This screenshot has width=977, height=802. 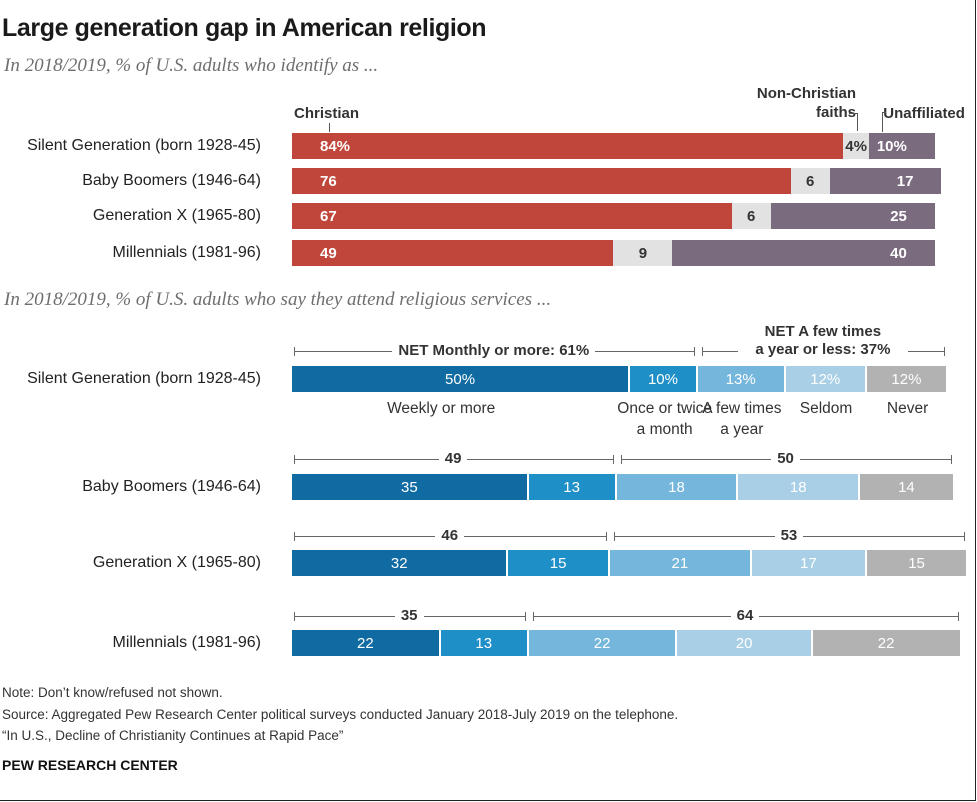 What do you see at coordinates (366, 643) in the screenshot?
I see `bar-segment-weekly-or-more: 22` at bounding box center [366, 643].